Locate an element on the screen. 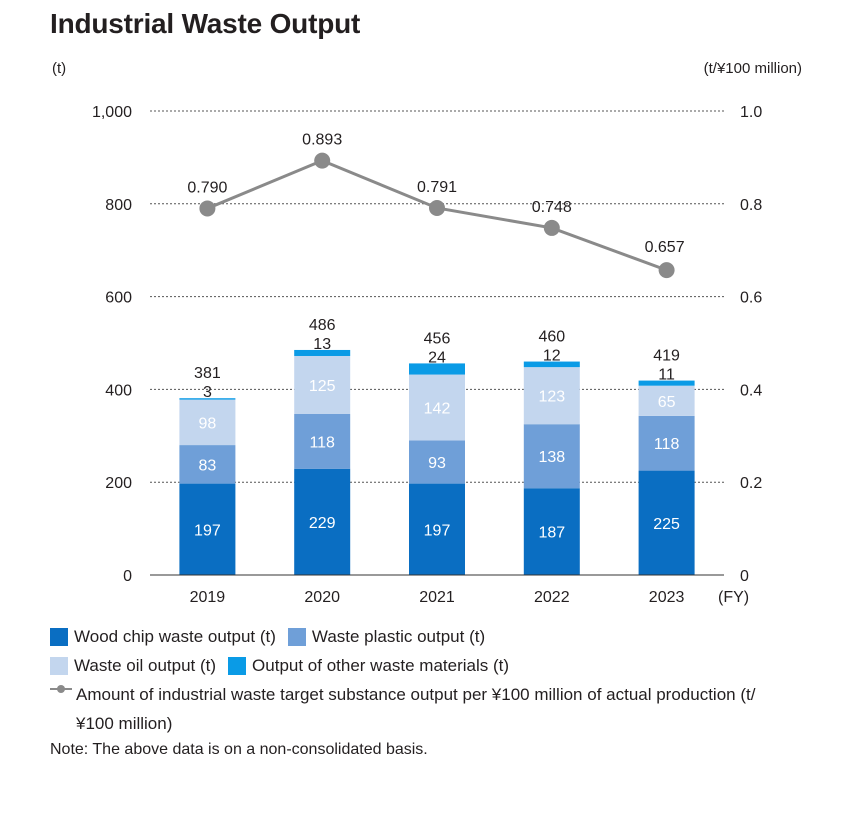  left-axis-unit: (t) is located at coordinates (59, 68).